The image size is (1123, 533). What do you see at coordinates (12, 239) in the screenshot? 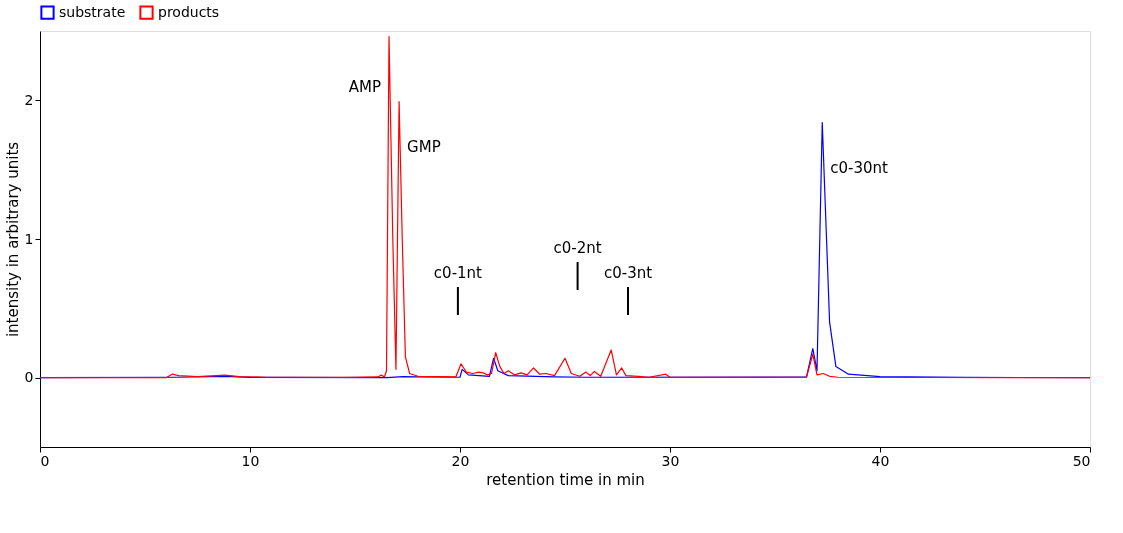
I see `y-axis-title: intensity in arbitrary units` at bounding box center [12, 239].